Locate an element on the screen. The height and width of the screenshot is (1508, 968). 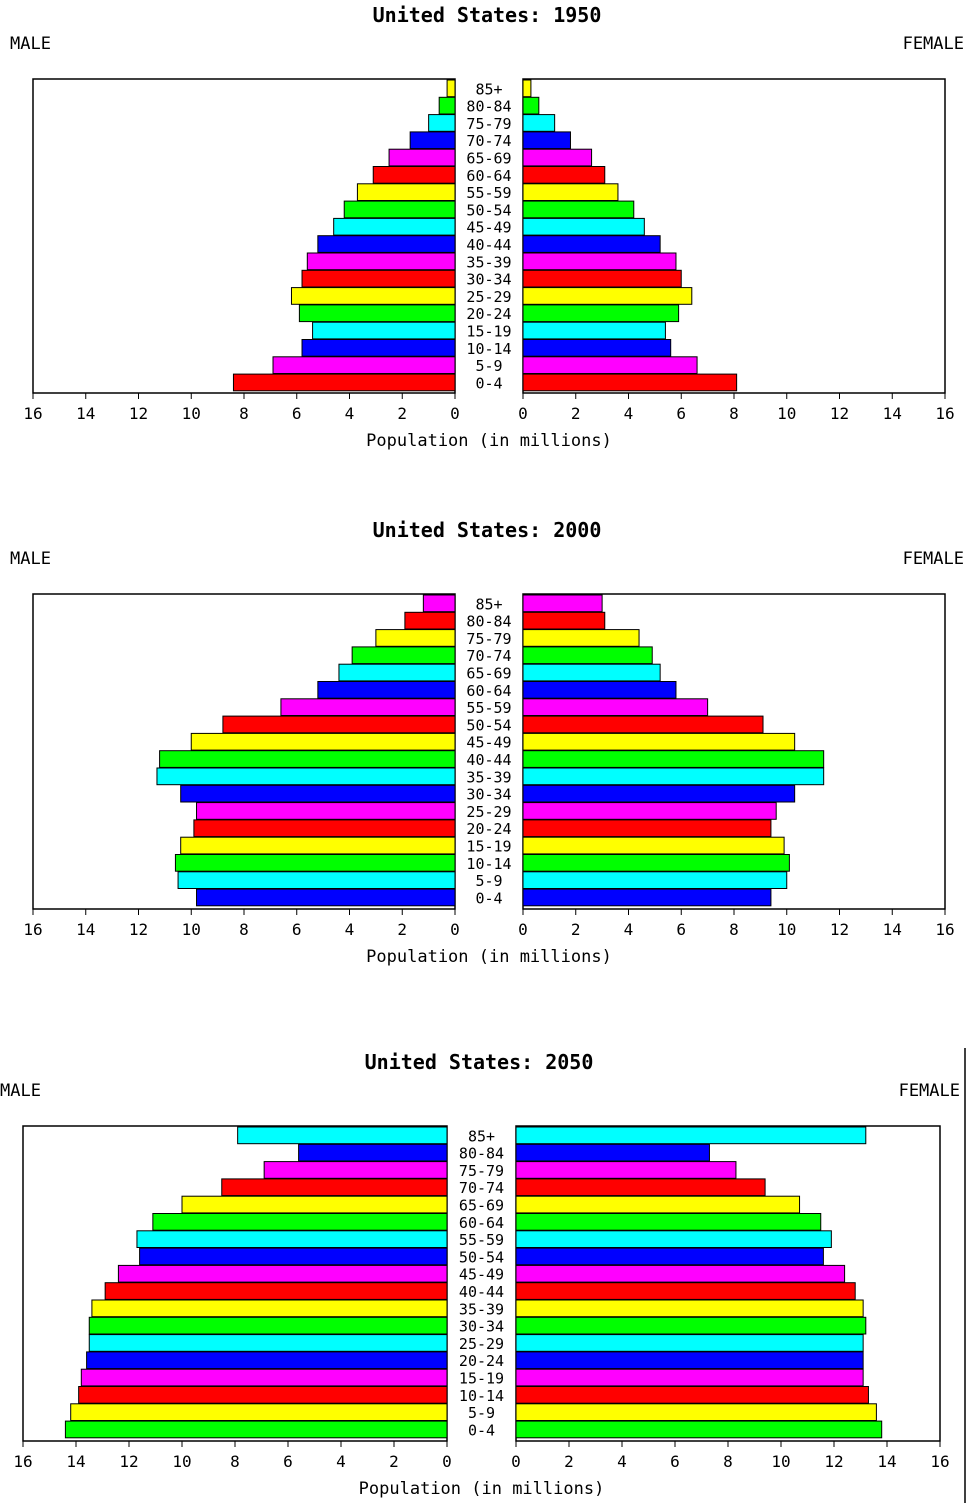
chart-2000-age-label: 30-34 is located at coordinates (488, 795).